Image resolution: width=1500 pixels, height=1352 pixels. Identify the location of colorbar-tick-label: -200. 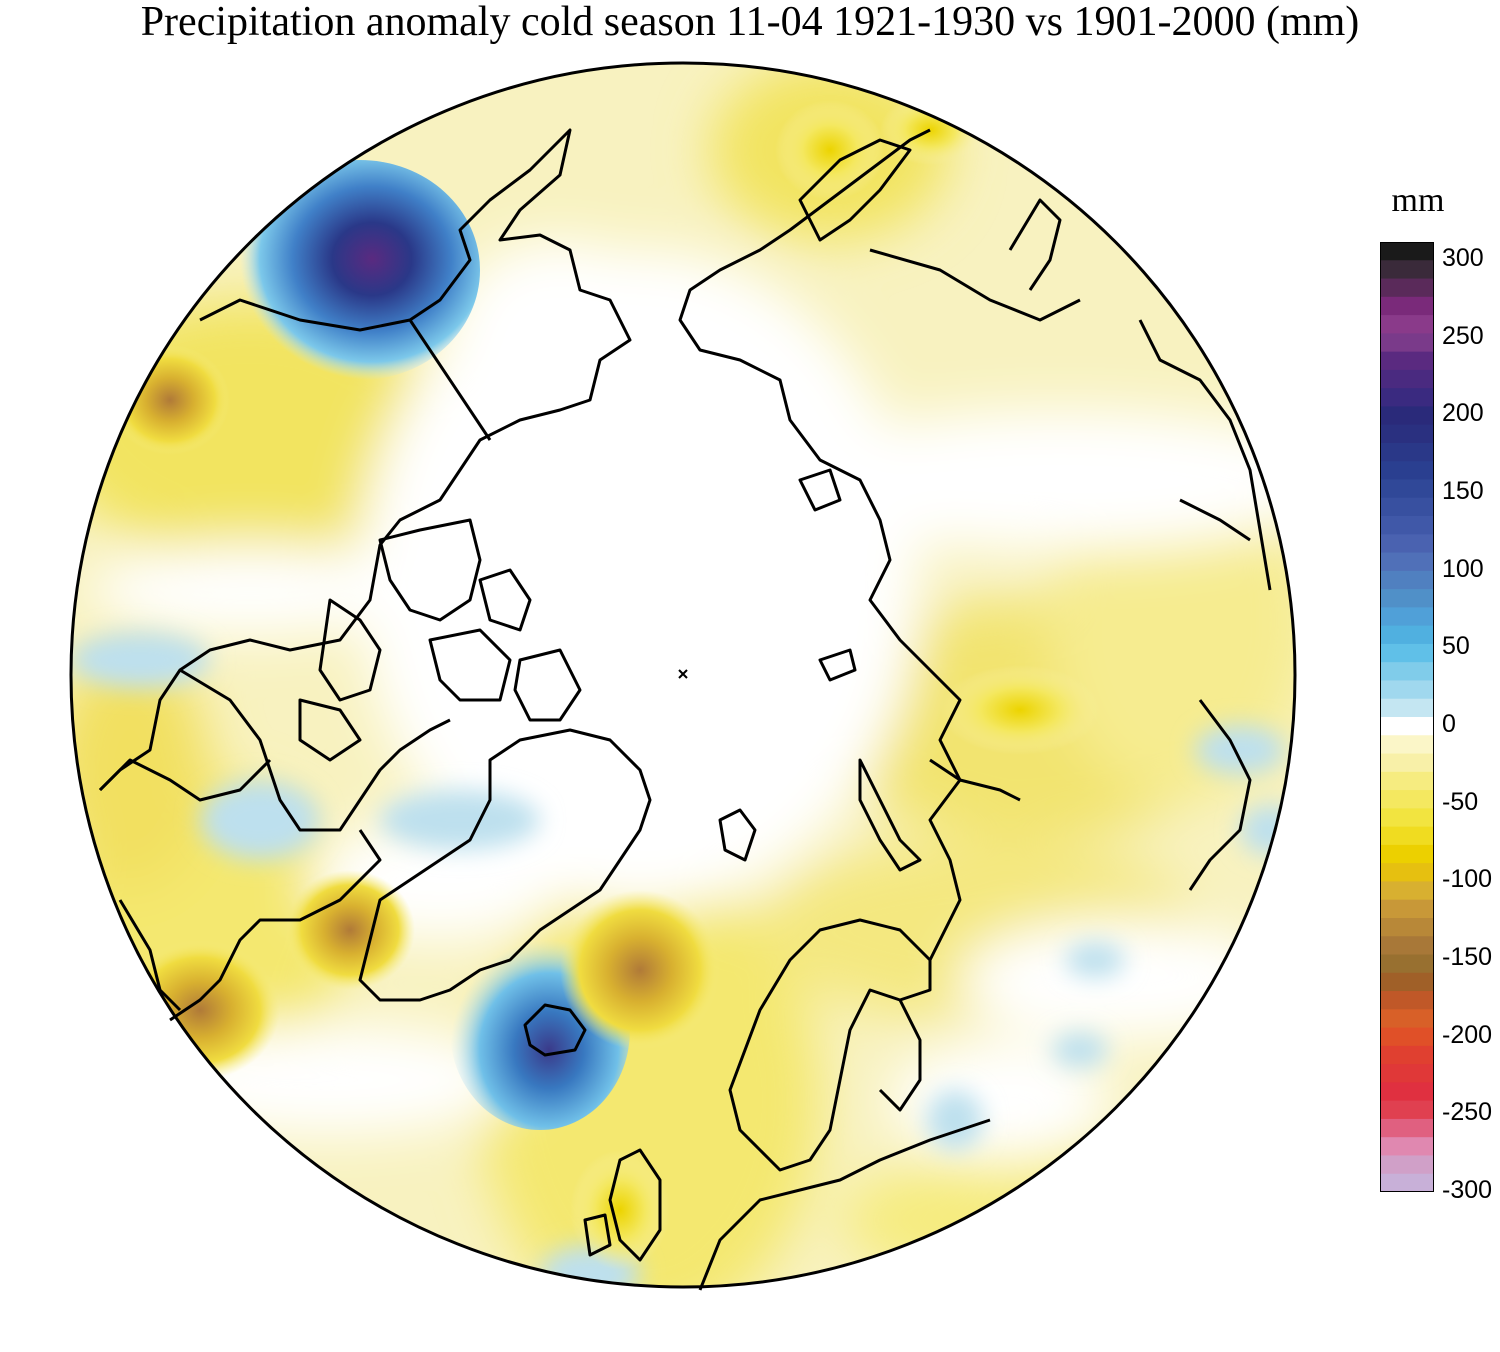
(1467, 1034).